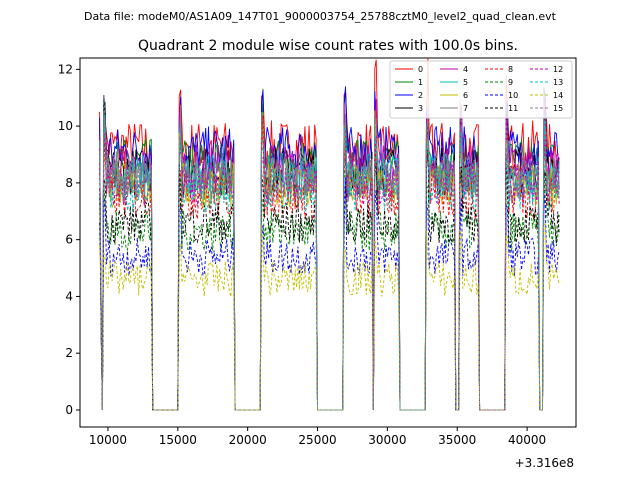 The width and height of the screenshot is (640, 480). Describe the element at coordinates (510, 69) in the screenshot. I see `legend-label-8: 8` at that location.